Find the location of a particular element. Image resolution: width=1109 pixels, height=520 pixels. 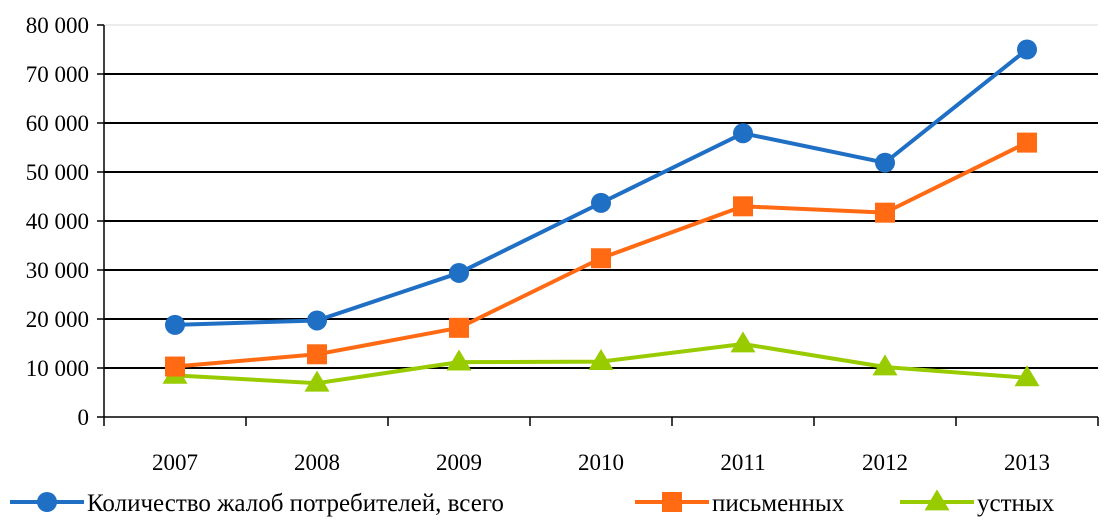

x-tick-label: 2012 is located at coordinates (885, 462).